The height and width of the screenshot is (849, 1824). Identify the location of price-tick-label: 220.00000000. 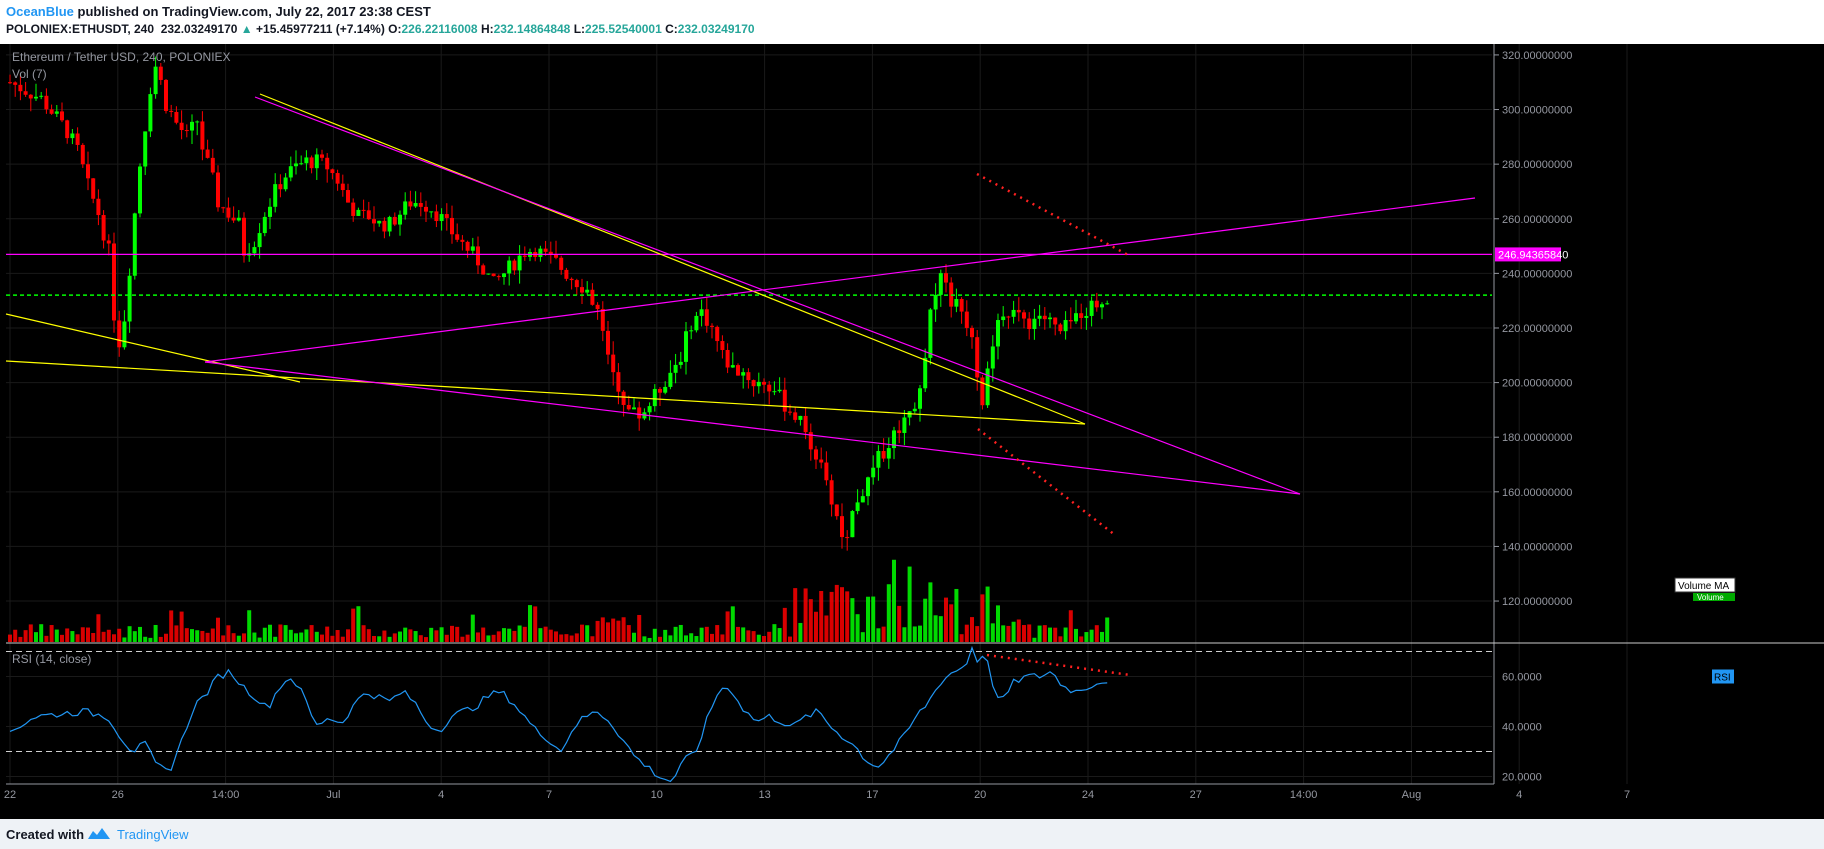
(1537, 329).